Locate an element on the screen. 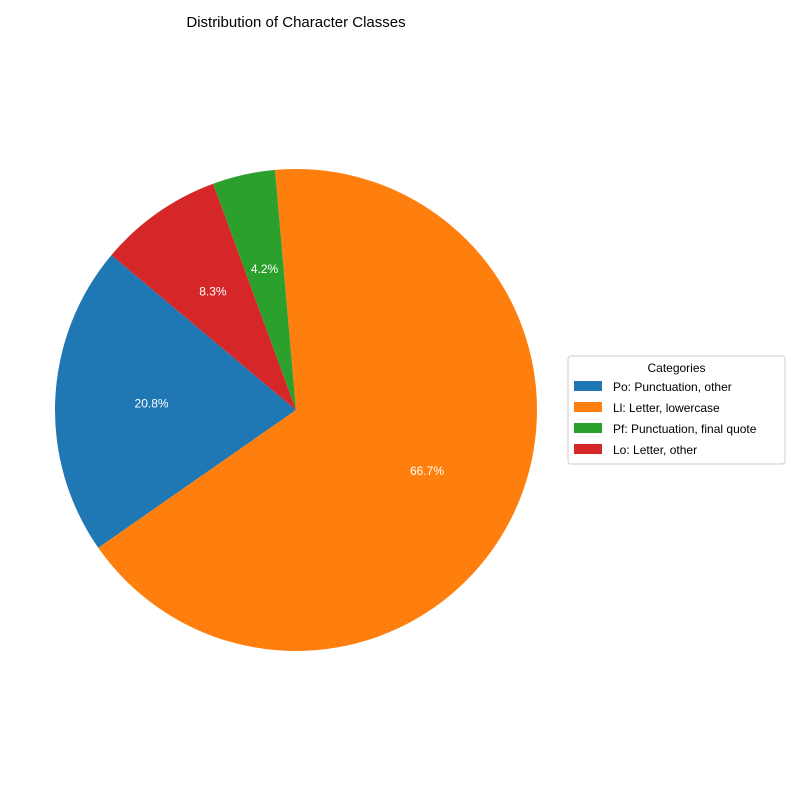  legend-label-1: Ll: Letter, lowercase is located at coordinates (666, 408).